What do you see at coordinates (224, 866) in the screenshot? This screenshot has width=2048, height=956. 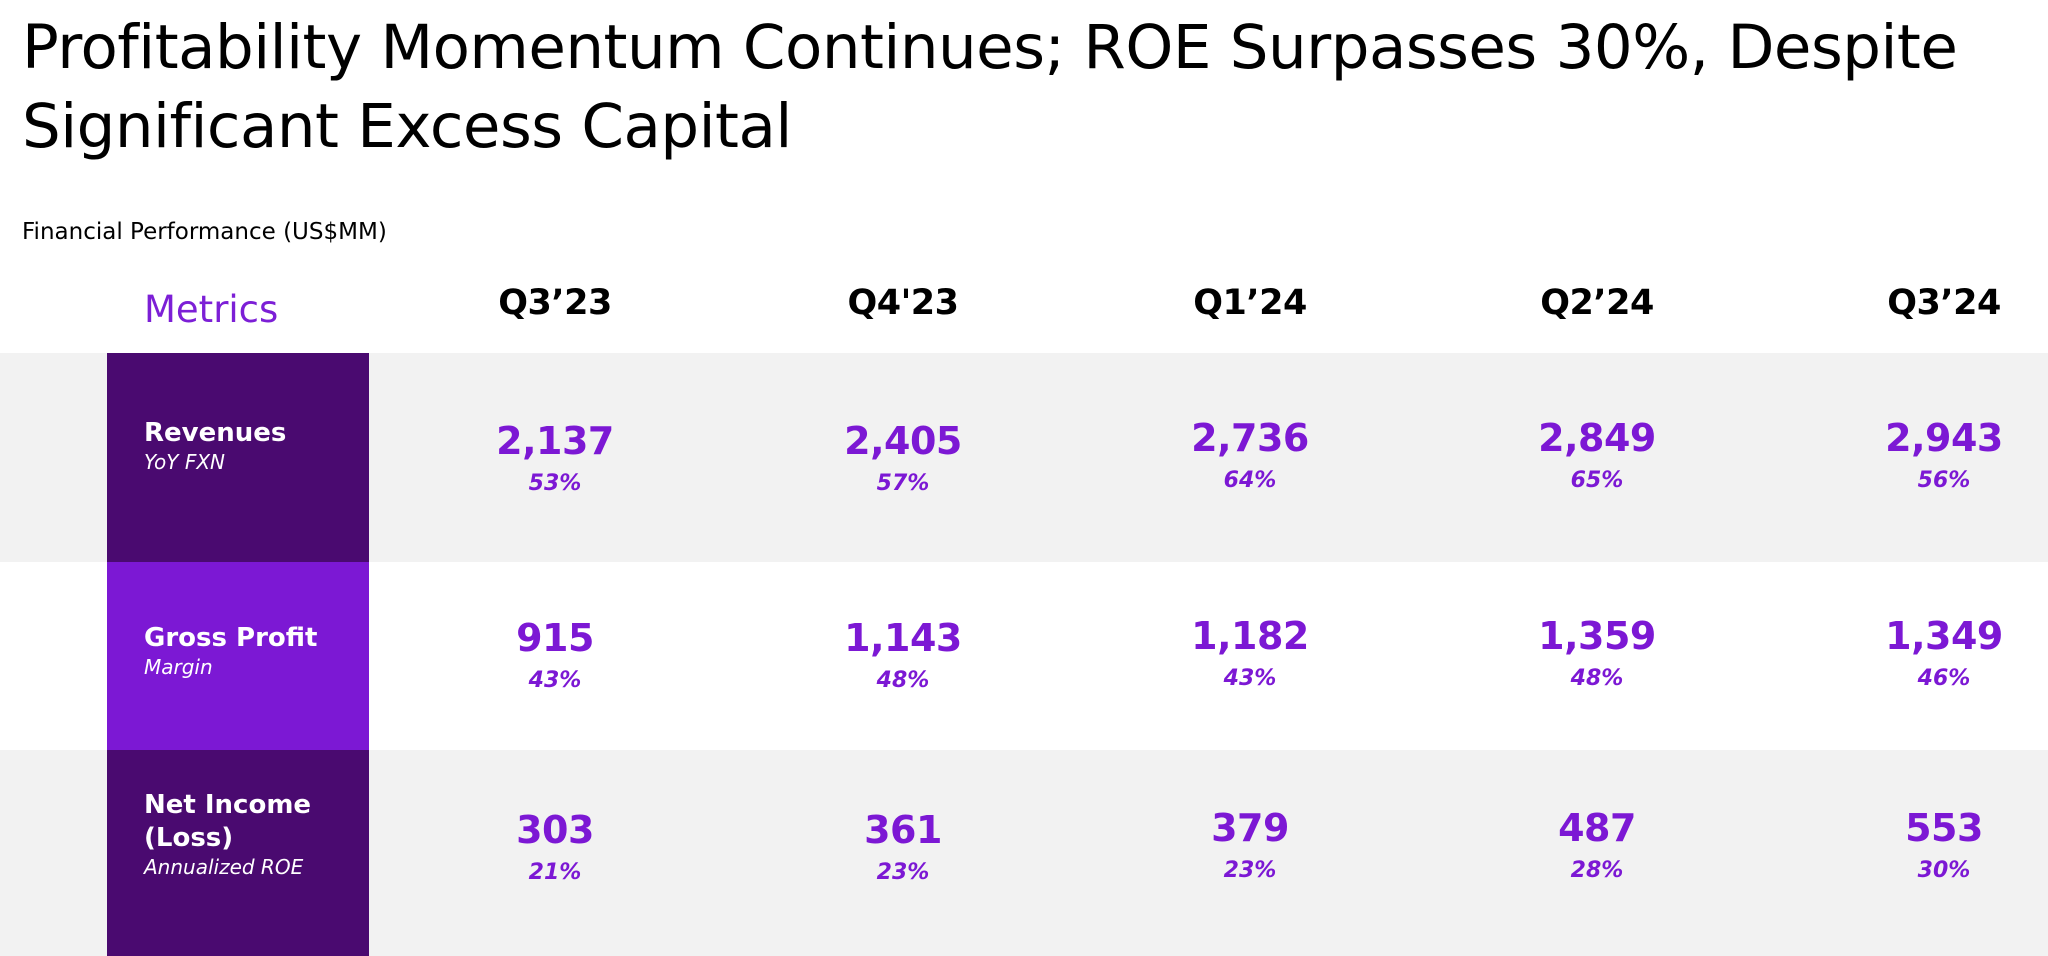 I see `metric-subtitle: Annualized ROE` at bounding box center [224, 866].